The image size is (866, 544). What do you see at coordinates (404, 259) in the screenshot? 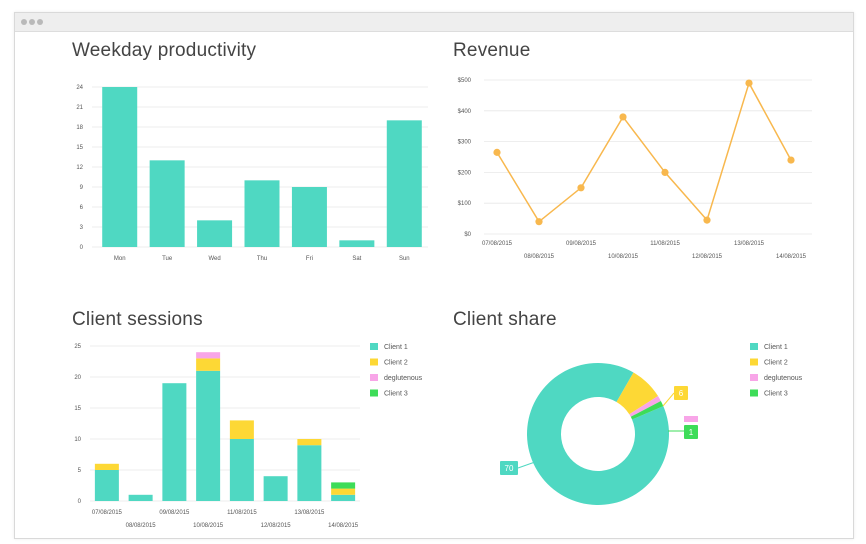
I see `weekday-x-tick-label: Sun` at bounding box center [404, 259].